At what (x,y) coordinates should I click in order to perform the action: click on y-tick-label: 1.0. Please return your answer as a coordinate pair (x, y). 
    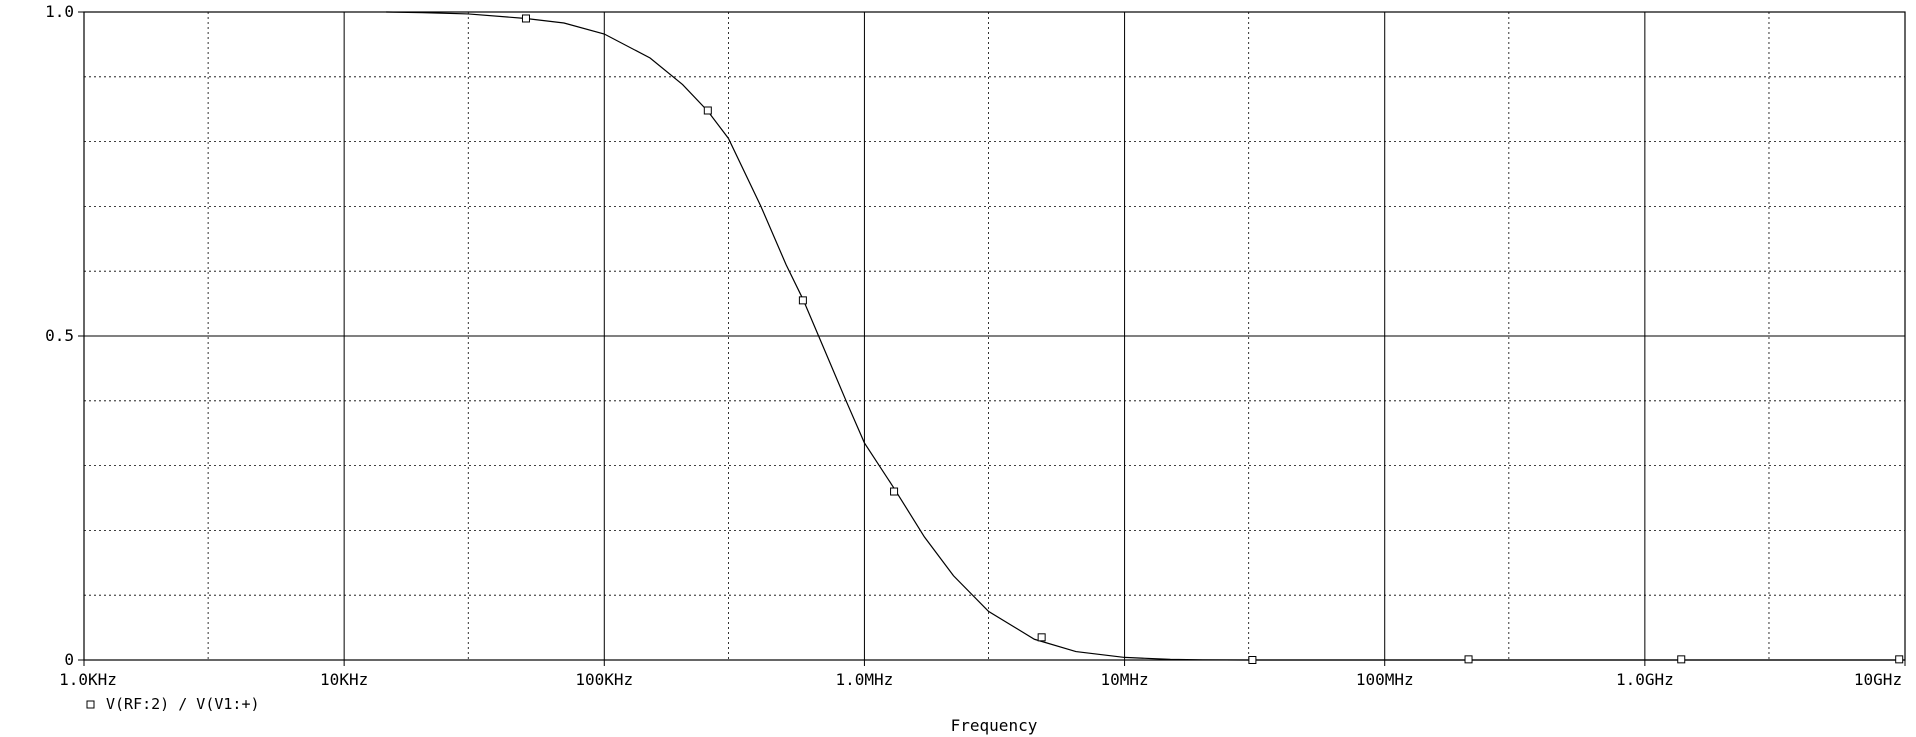
    Looking at the image, I should click on (59, 11).